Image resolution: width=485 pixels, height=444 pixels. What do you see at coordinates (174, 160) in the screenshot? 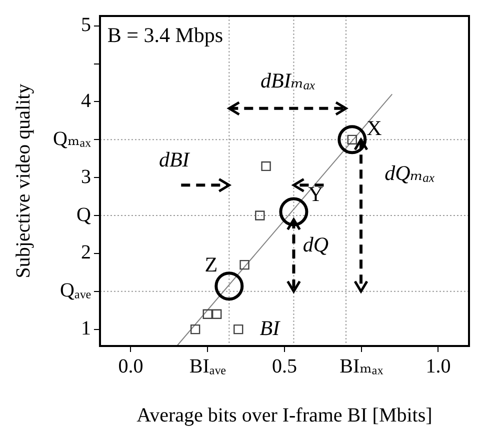
I see `annotation: dBI` at bounding box center [174, 160].